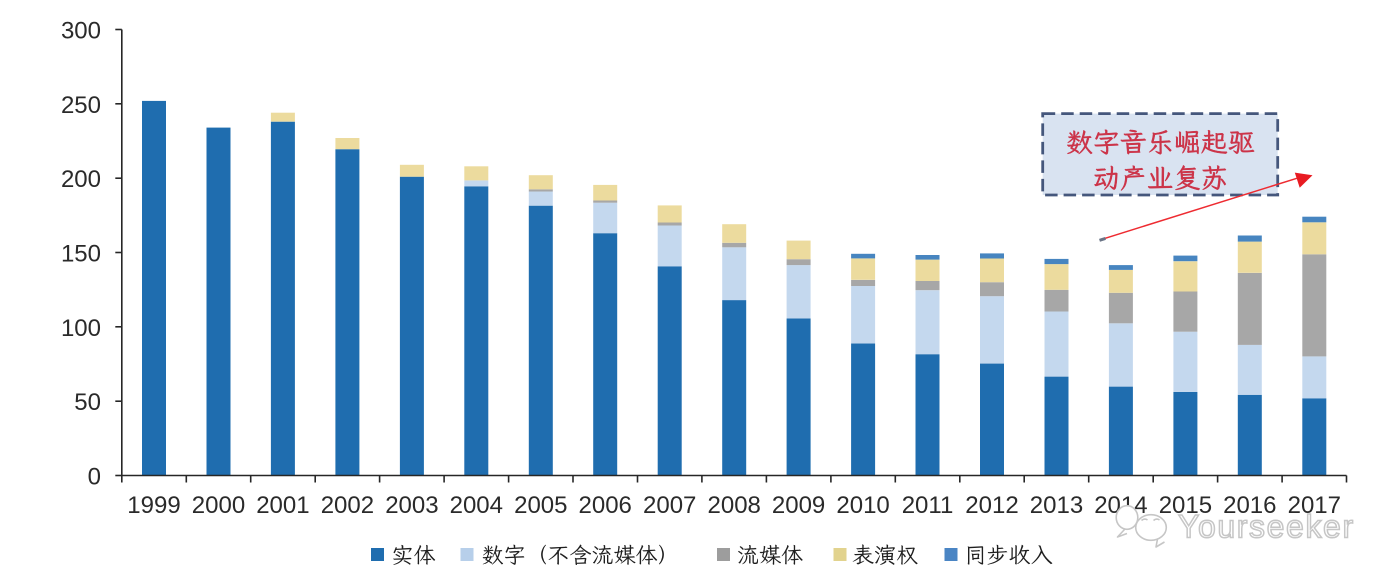 This screenshot has width=1398, height=582. What do you see at coordinates (81, 254) in the screenshot?
I see `svg-text: 150` at bounding box center [81, 254].